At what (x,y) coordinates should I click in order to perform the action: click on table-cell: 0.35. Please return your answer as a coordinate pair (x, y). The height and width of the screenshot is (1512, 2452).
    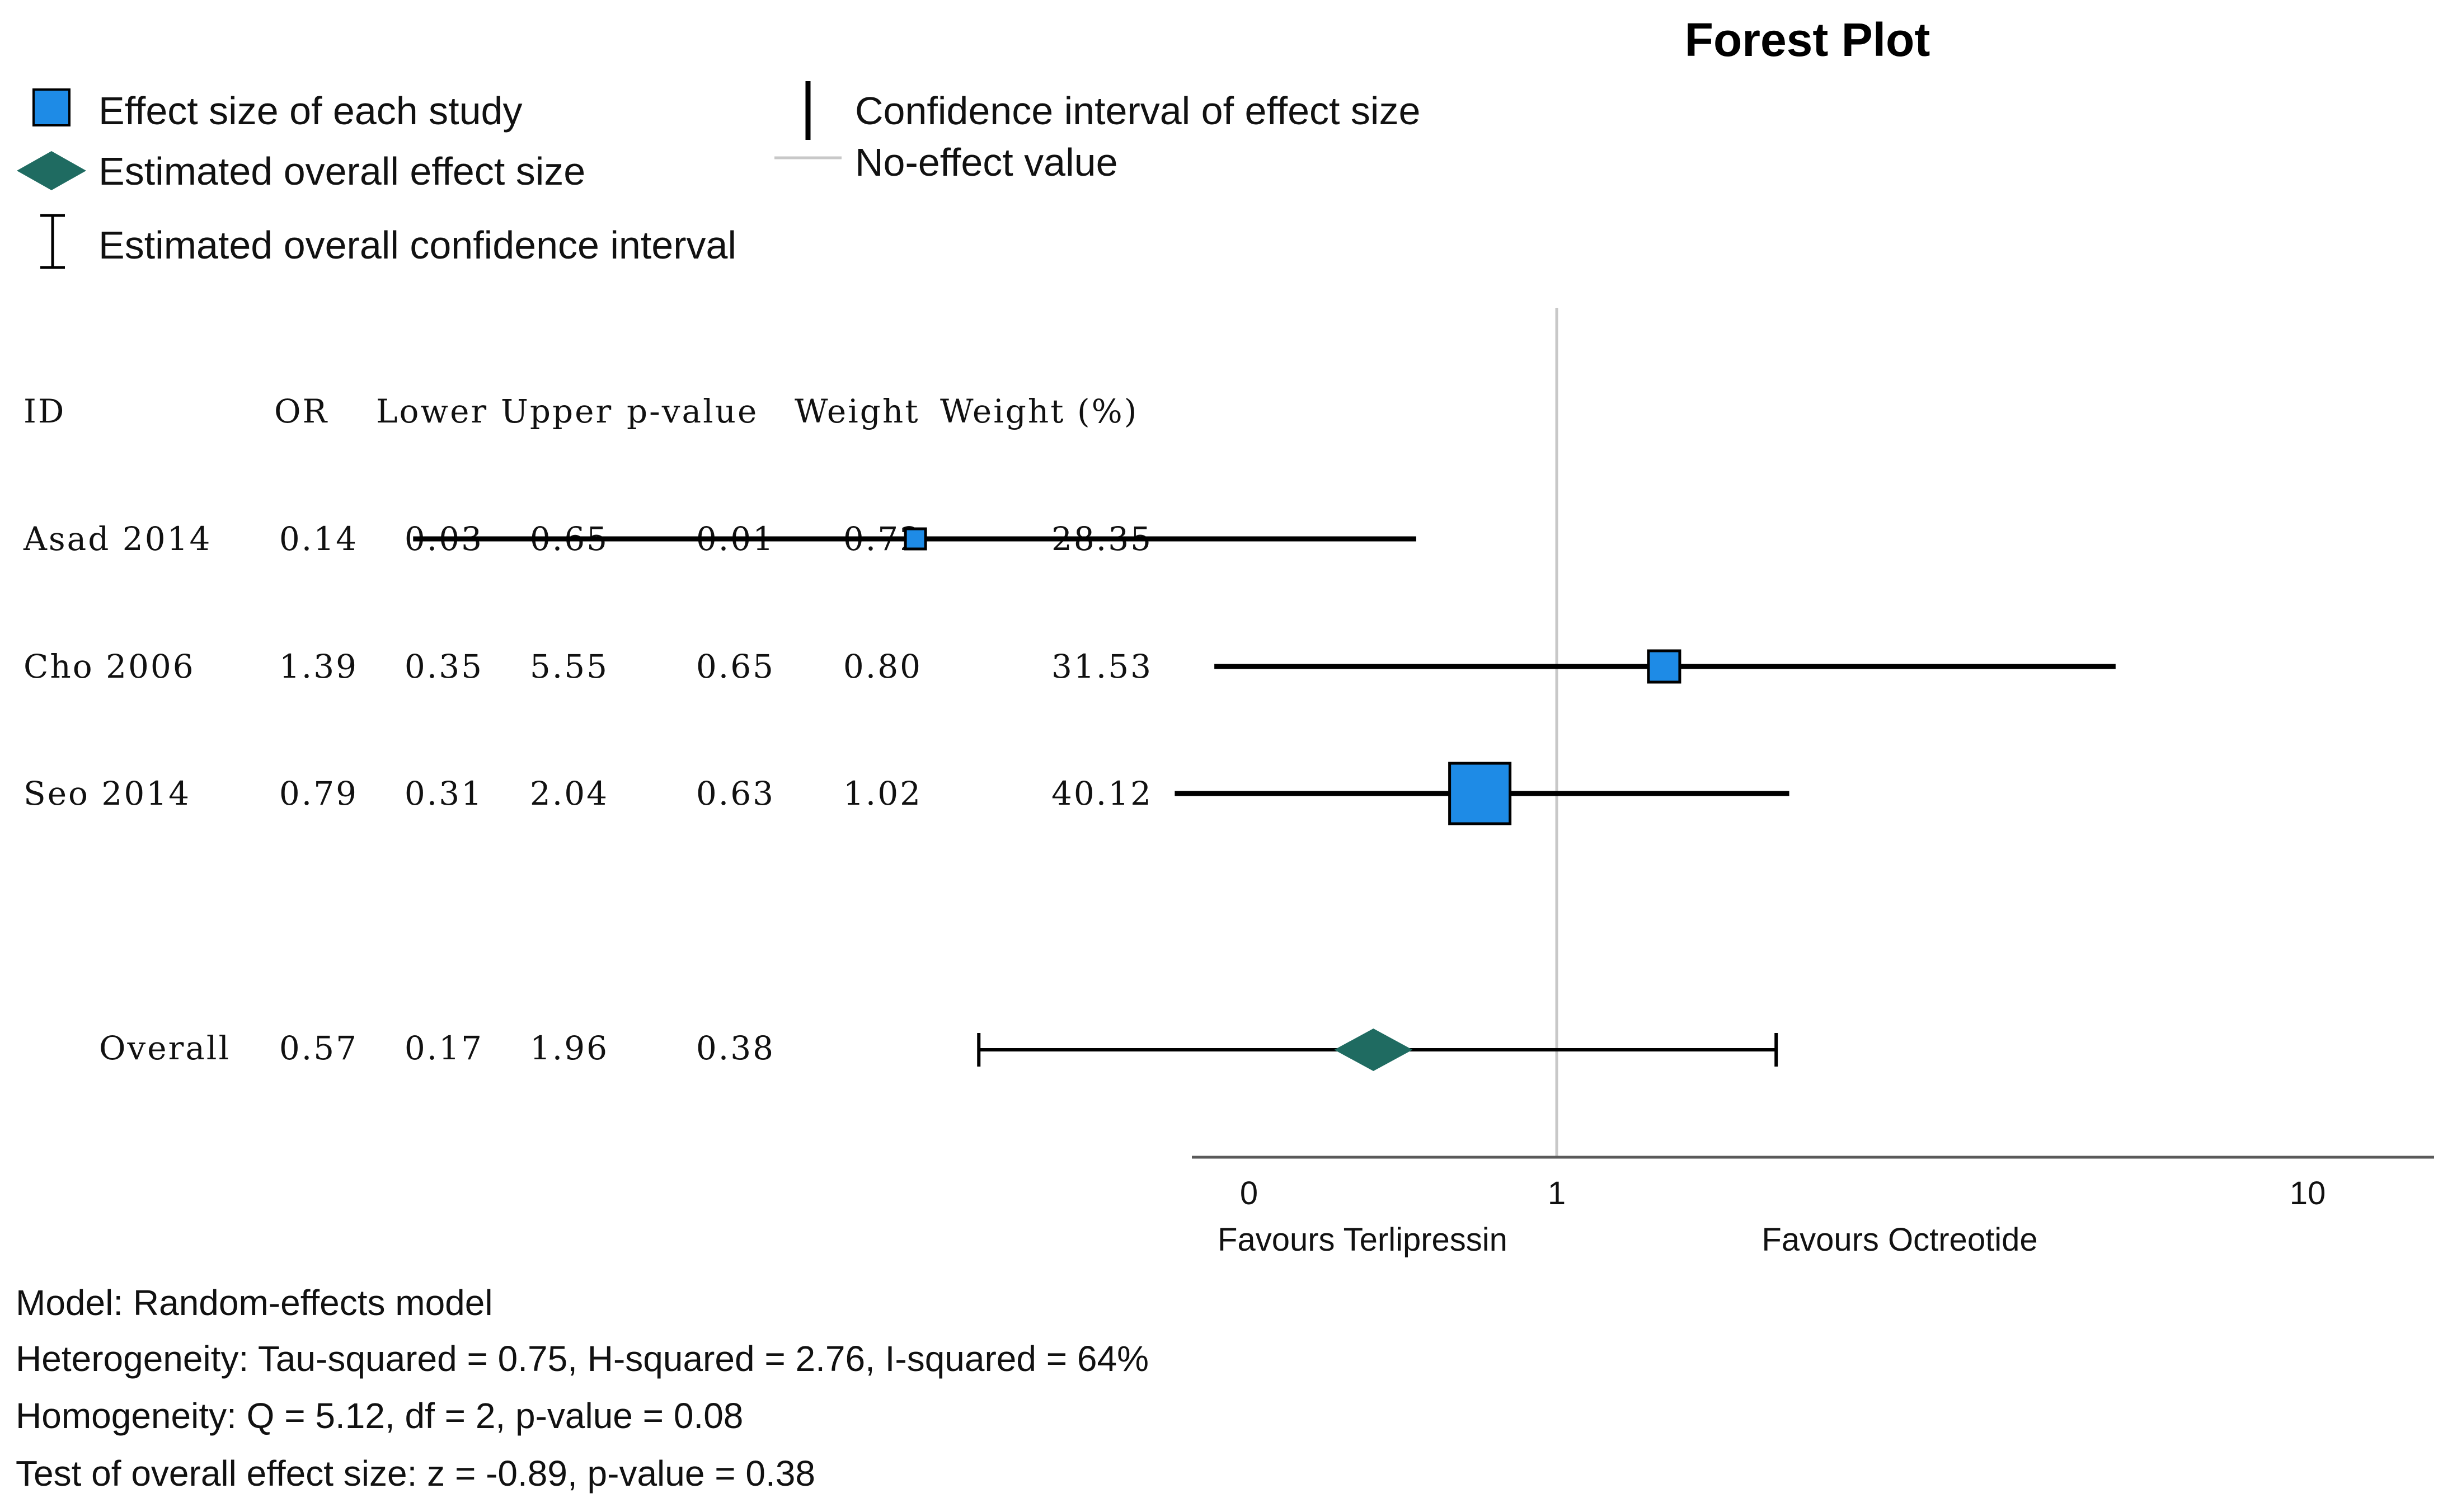
    Looking at the image, I should click on (444, 666).